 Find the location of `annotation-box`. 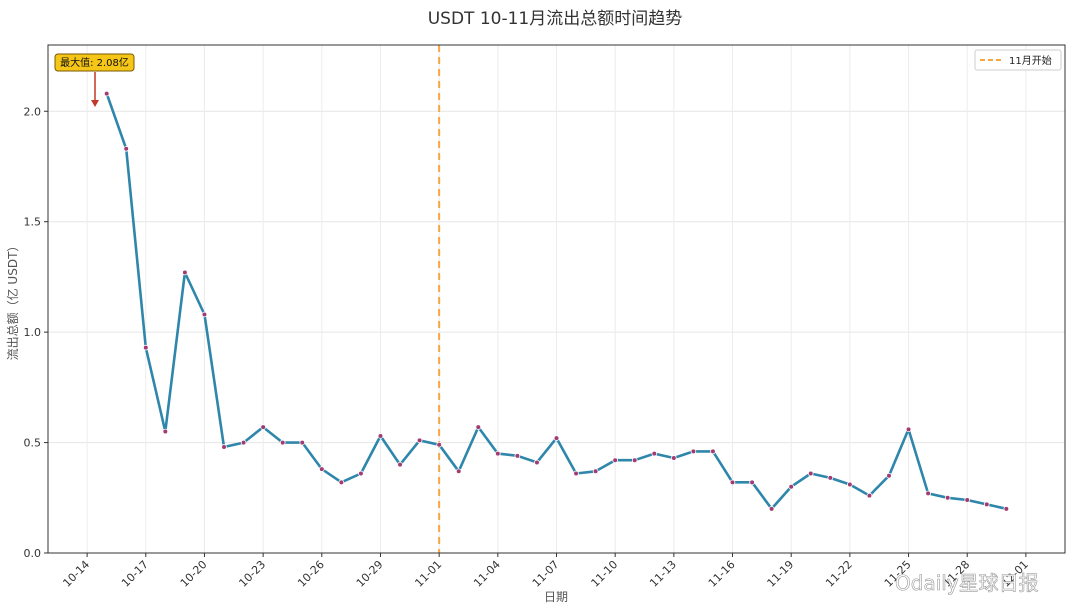

annotation-box is located at coordinates (94, 62).